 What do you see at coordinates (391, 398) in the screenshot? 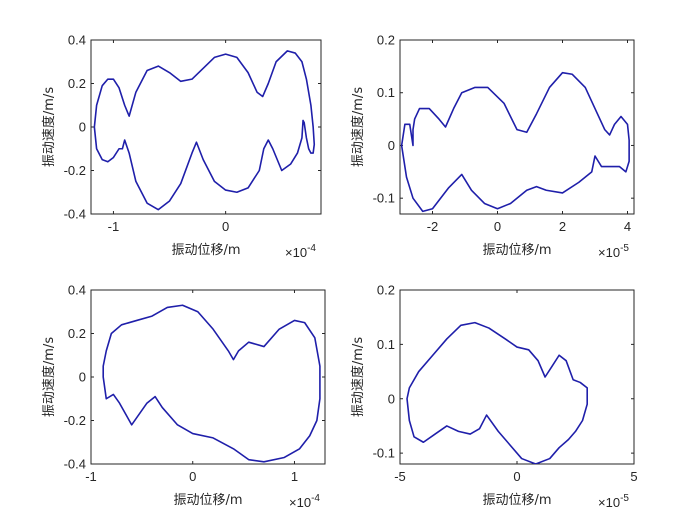
I see `panel-4-ytick-label: 0` at bounding box center [391, 398].